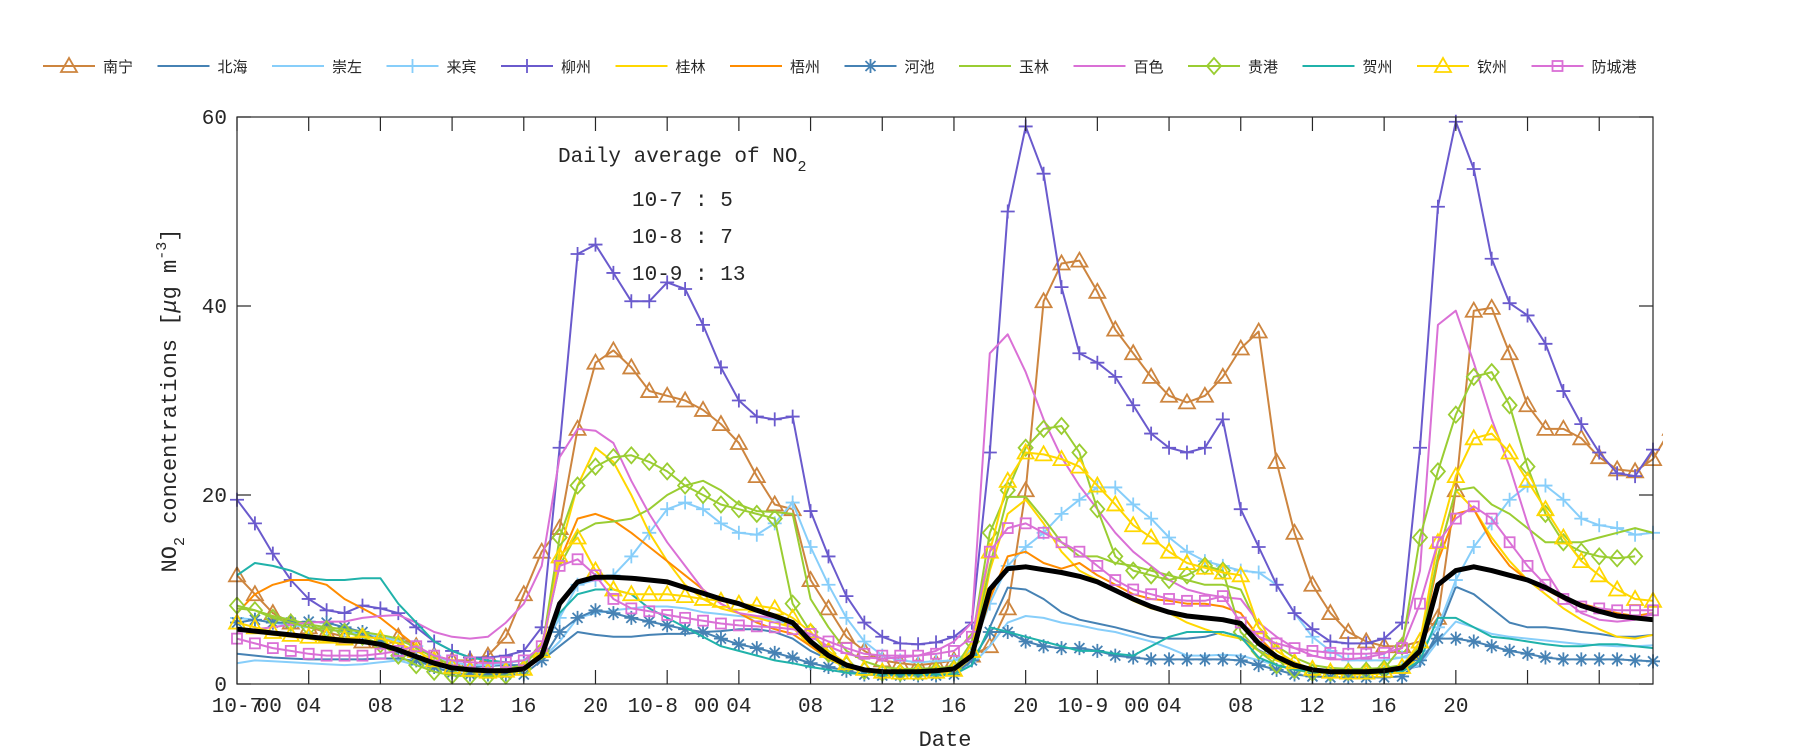 The height and width of the screenshot is (750, 1800). Describe the element at coordinates (347, 67) in the screenshot. I see `legend-label: 崇左` at that location.